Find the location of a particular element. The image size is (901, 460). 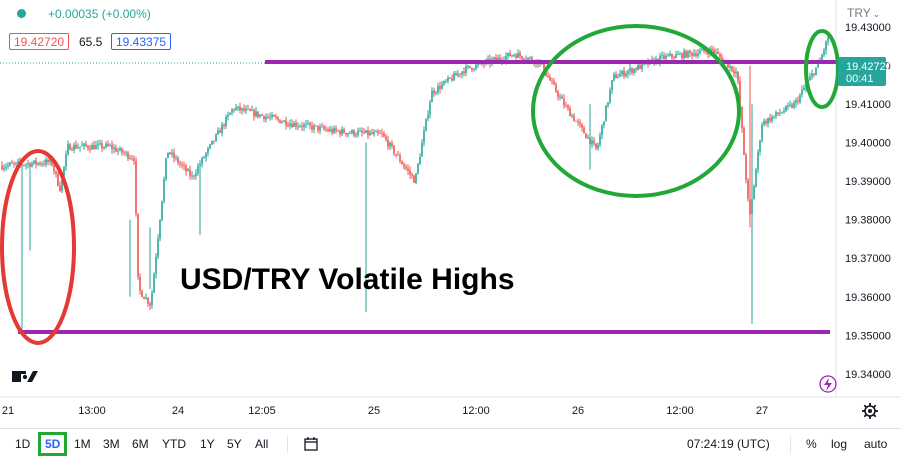

timeframe-all: All is located at coordinates (262, 444).